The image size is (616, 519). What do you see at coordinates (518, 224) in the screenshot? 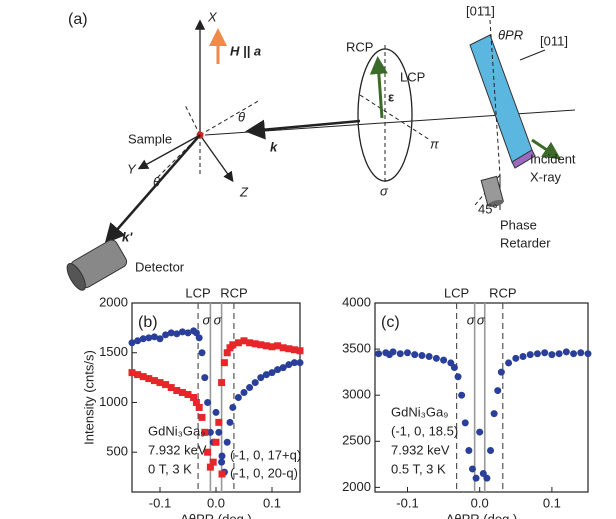
I see `label: Phase` at bounding box center [518, 224].